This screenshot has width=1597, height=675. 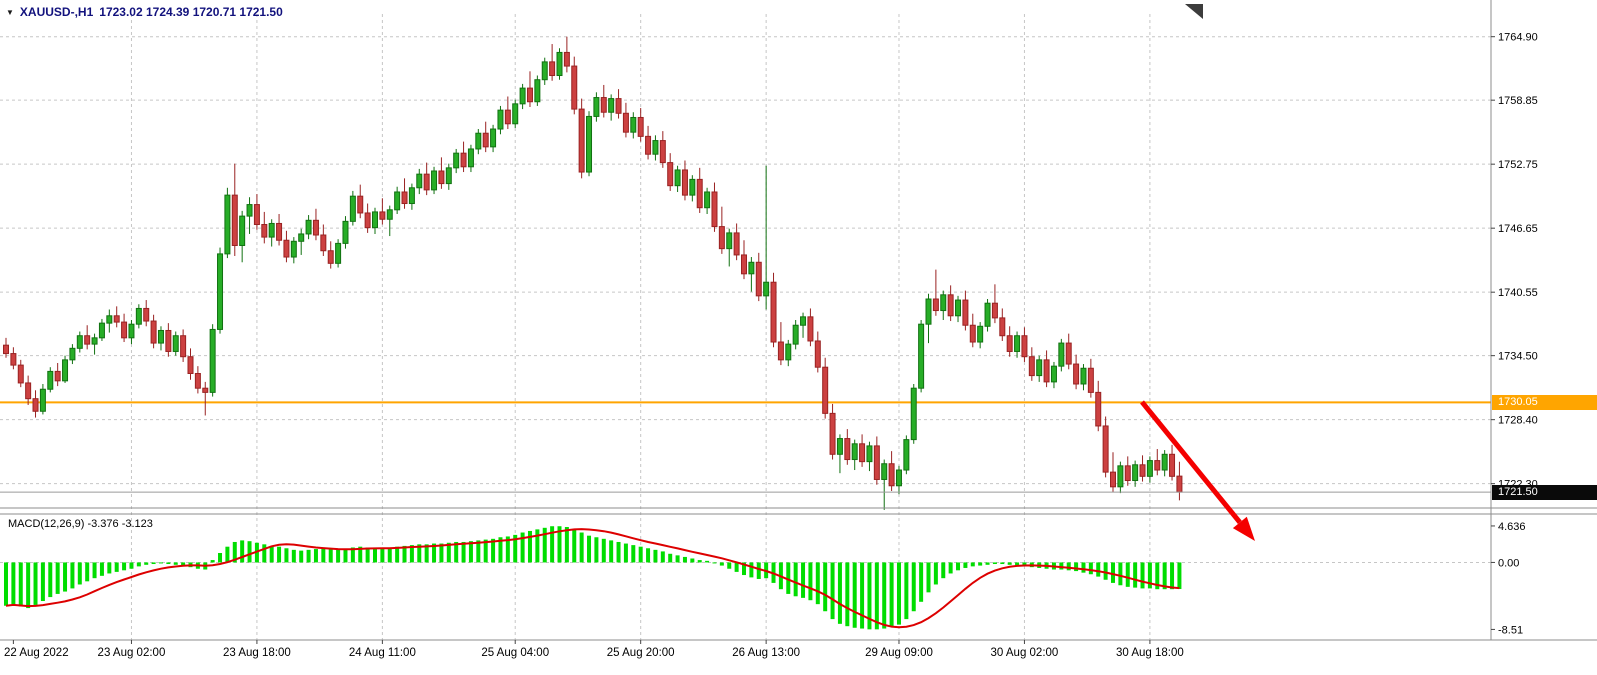 I want to click on macd-signal-line, so click(x=592, y=578).